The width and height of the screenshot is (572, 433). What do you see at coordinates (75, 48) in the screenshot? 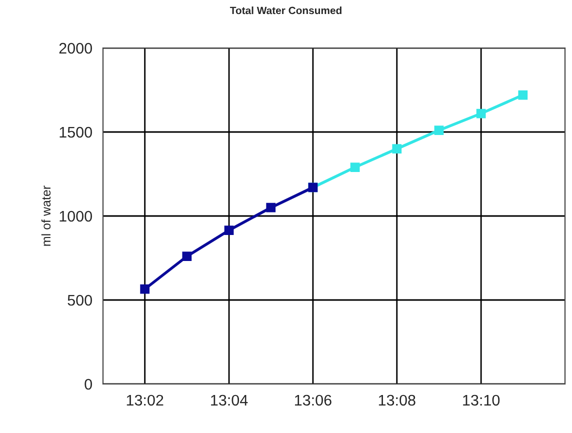
I see `y-tick-label: 2000` at bounding box center [75, 48].